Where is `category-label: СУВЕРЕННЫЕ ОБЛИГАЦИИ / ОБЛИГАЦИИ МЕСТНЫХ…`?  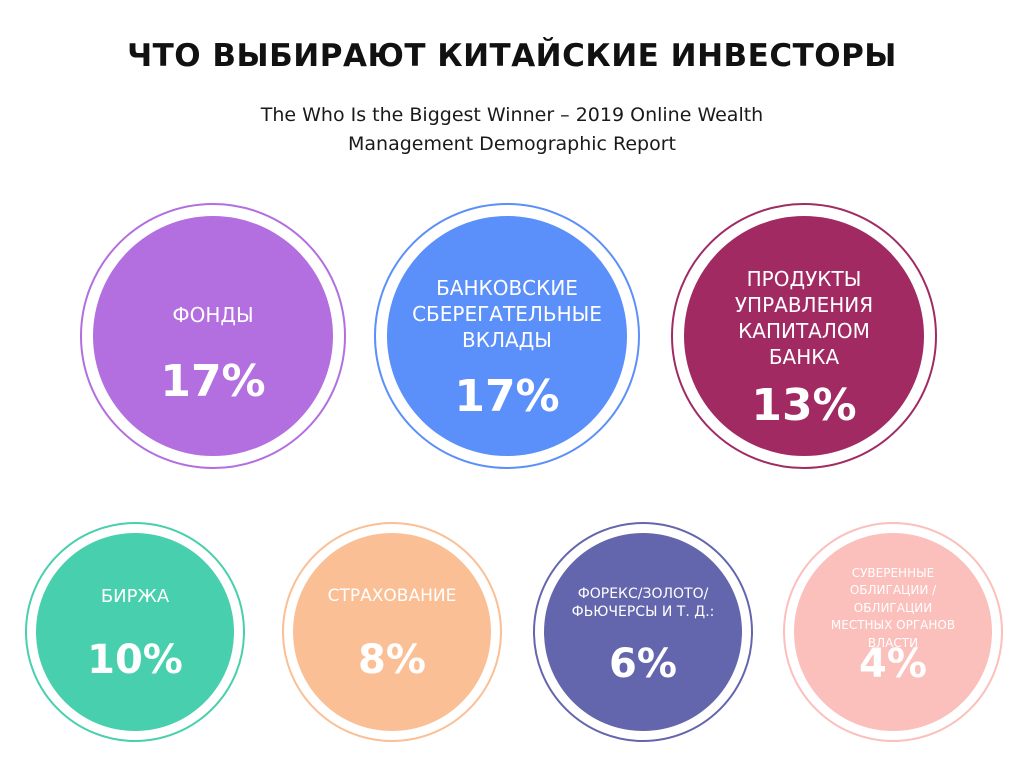 category-label: СУВЕРЕННЫЕ ОБЛИГАЦИИ / ОБЛИГАЦИИ МЕСТНЫХ… is located at coordinates (893, 608).